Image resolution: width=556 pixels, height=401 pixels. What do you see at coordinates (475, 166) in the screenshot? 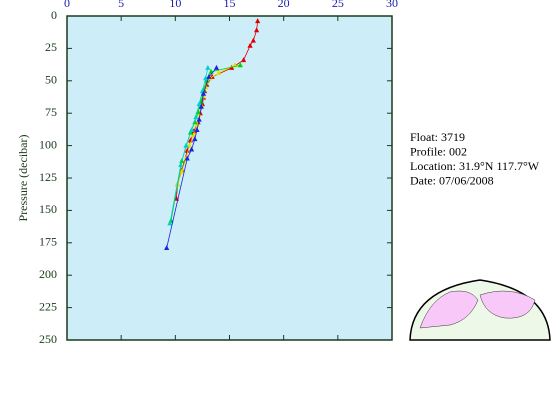
I see `info-text: Location: 31.9°N 117.7°W` at bounding box center [475, 166].